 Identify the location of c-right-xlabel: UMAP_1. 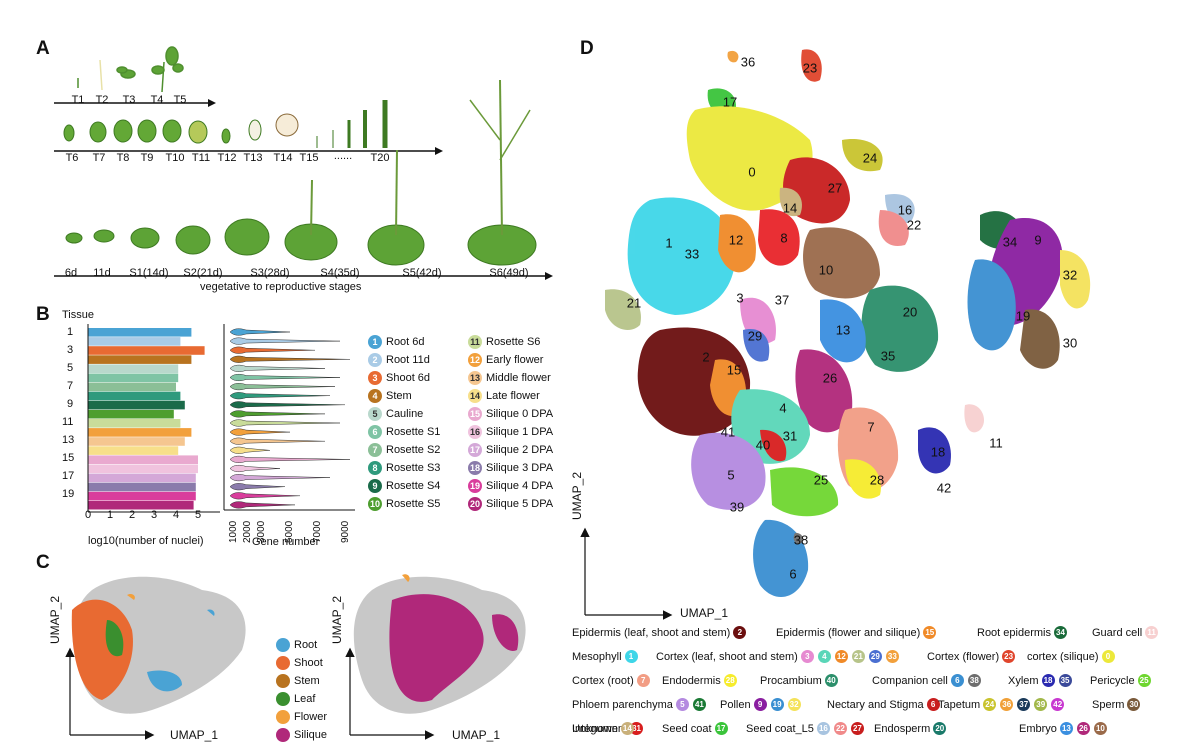
(476, 735).